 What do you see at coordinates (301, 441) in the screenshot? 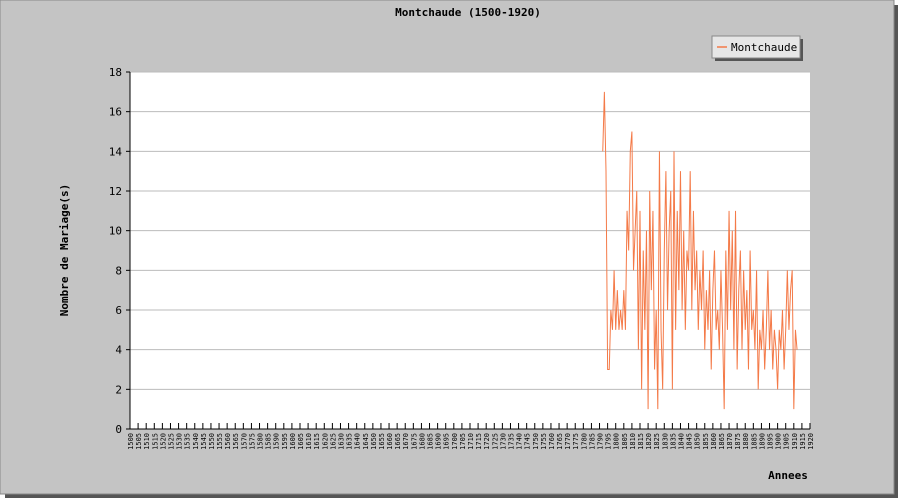
I see `x-tick-label: 1605` at bounding box center [301, 441].